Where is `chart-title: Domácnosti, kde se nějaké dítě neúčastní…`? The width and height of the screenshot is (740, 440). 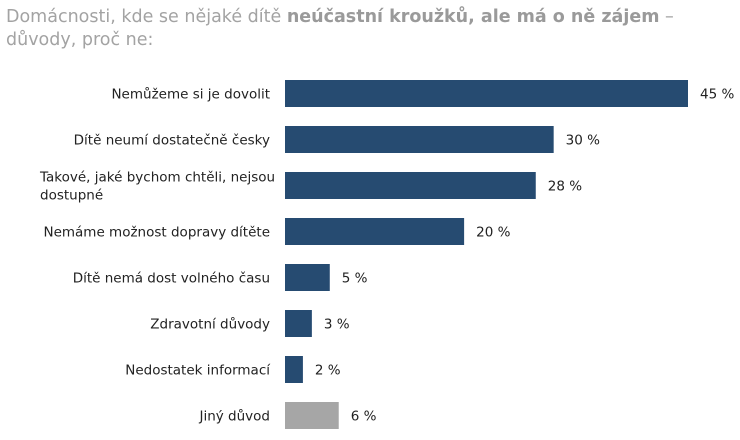 chart-title: Domácnosti, kde se nějaké dítě neúčastní… is located at coordinates (366, 29).